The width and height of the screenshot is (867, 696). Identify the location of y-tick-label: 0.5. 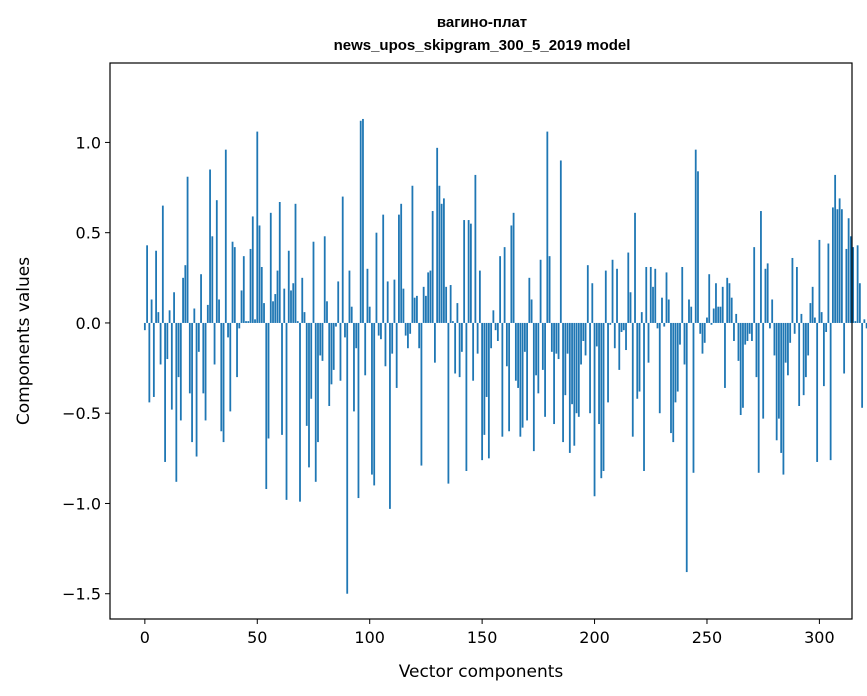
(88, 233).